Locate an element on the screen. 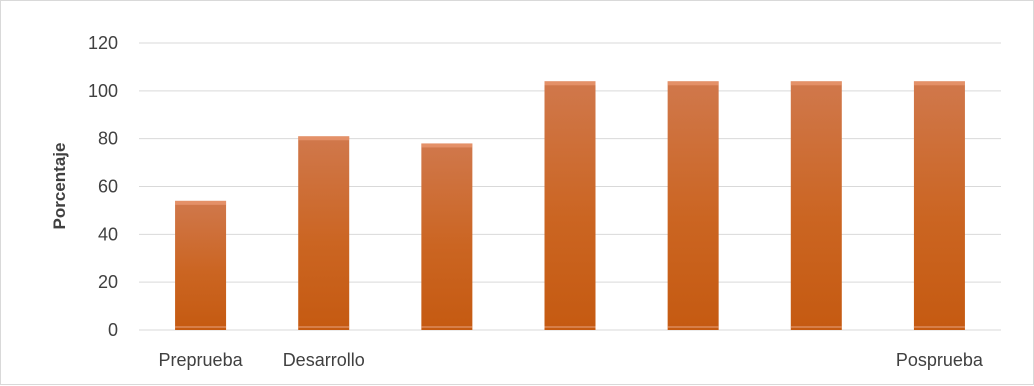 This screenshot has height=386, width=1034. y-tick-label: 40 is located at coordinates (108, 234).